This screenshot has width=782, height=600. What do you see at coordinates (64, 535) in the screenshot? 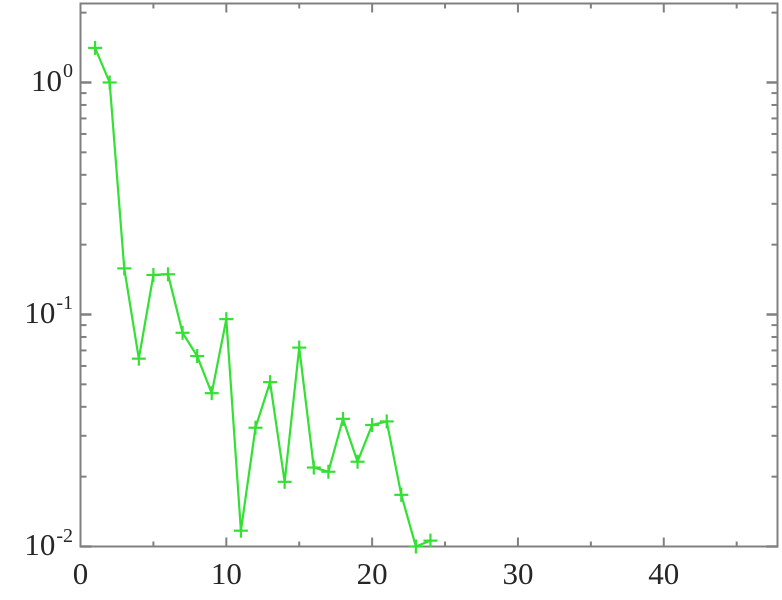
I see `ytick-exponent: -2` at bounding box center [64, 535].